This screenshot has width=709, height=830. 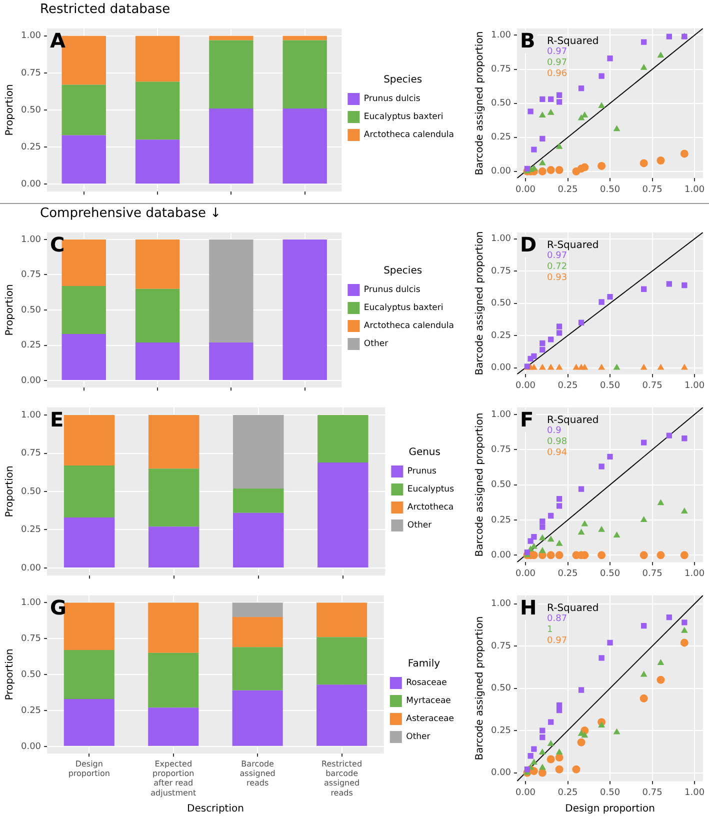 What do you see at coordinates (431, 489) in the screenshot?
I see `legend-label: Eucalyptus` at bounding box center [431, 489].